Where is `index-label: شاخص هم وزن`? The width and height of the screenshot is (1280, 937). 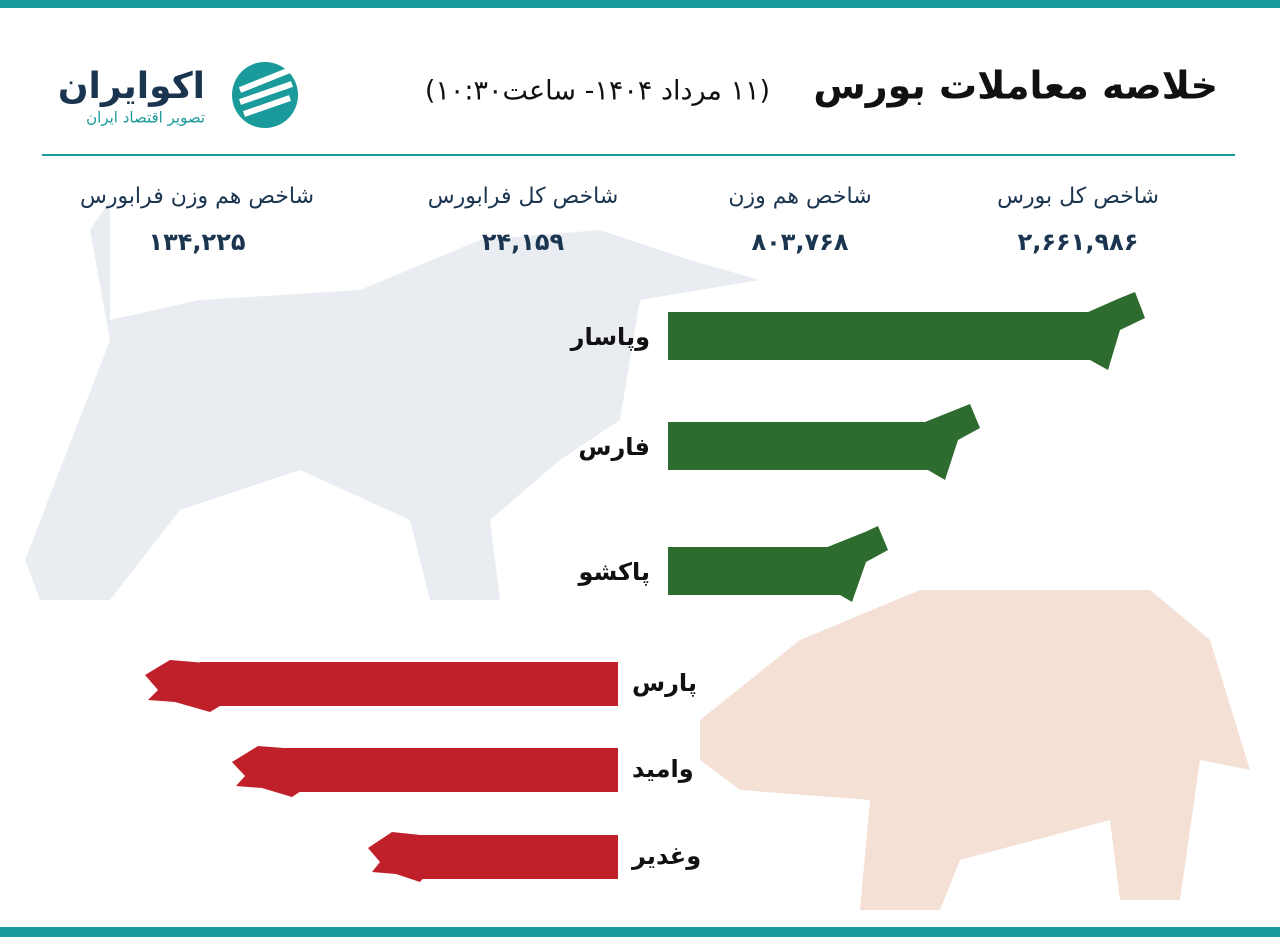 index-label: شاخص هم وزن is located at coordinates (799, 196).